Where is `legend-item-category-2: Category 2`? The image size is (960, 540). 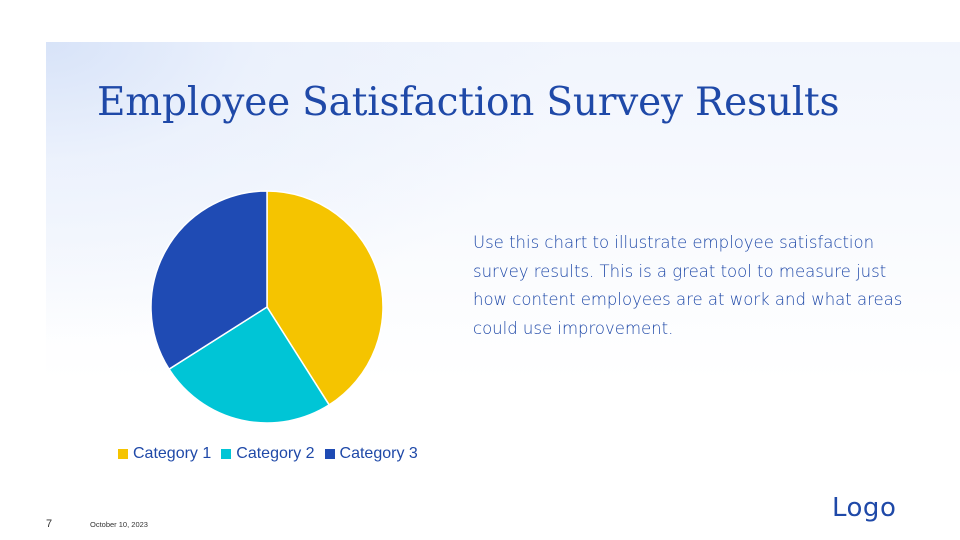 legend-item-category-2: Category 2 is located at coordinates (268, 454).